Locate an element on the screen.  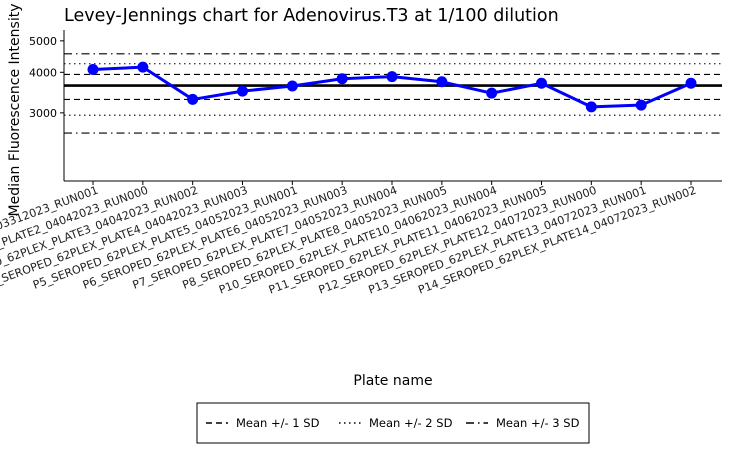
y-axis-ticks: 3000 4000 5000 is located at coordinates (46, 77).